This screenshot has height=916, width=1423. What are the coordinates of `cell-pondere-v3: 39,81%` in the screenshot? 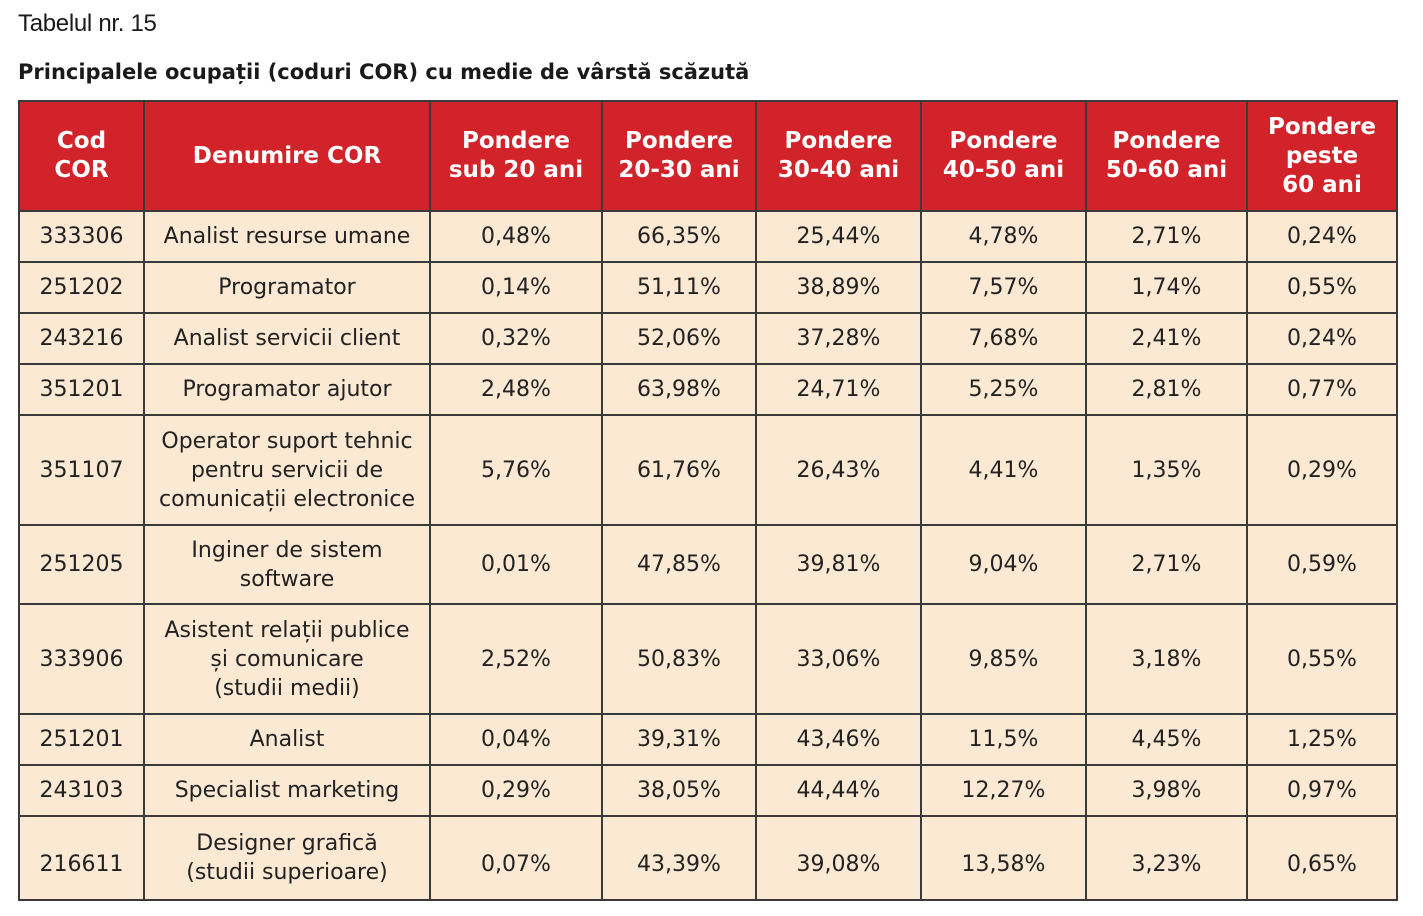 It's located at (838, 564).